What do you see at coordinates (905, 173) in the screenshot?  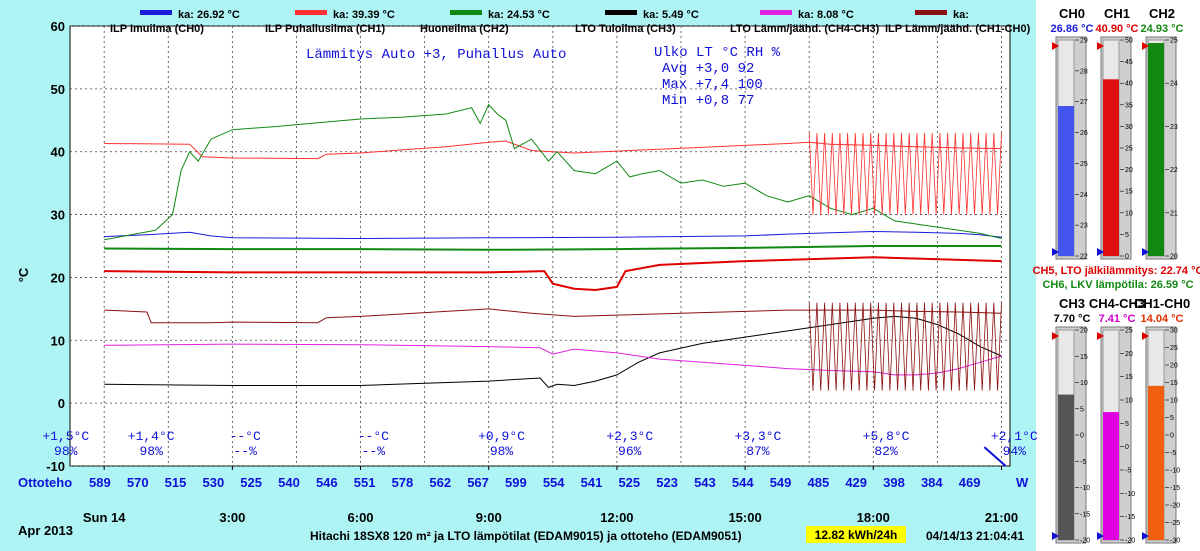 I see `ch1-oscillation` at bounding box center [905, 173].